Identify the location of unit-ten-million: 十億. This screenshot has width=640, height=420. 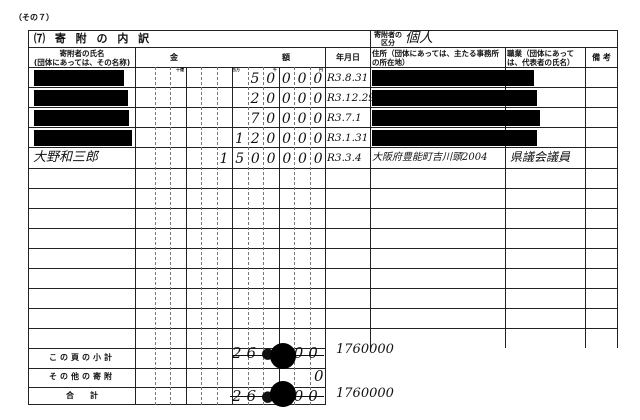
(180, 69).